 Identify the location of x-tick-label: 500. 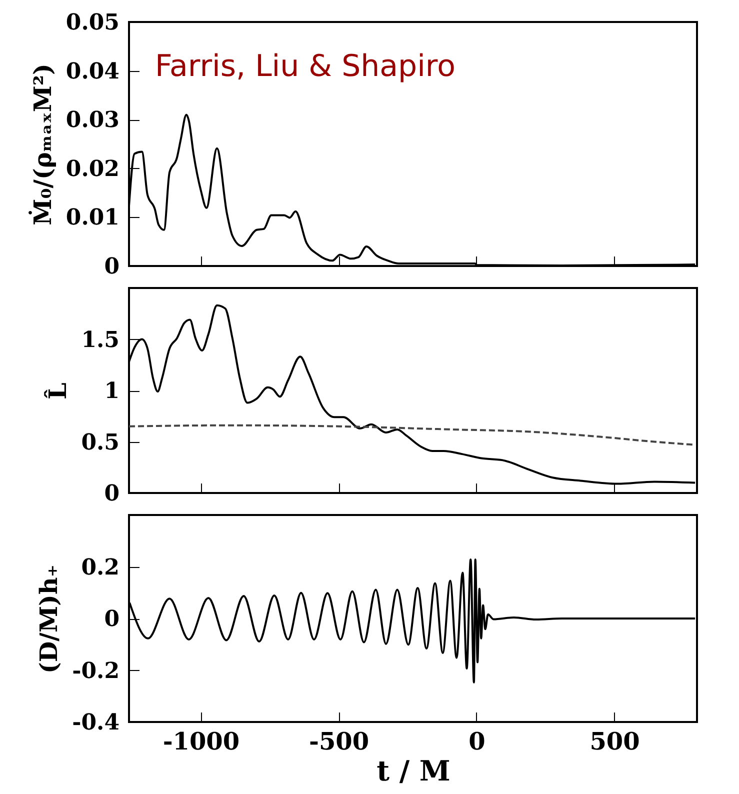
(615, 741).